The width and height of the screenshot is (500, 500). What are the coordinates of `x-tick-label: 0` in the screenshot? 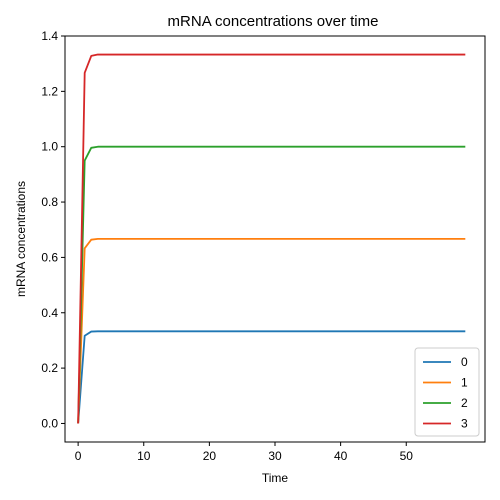 It's located at (78, 456).